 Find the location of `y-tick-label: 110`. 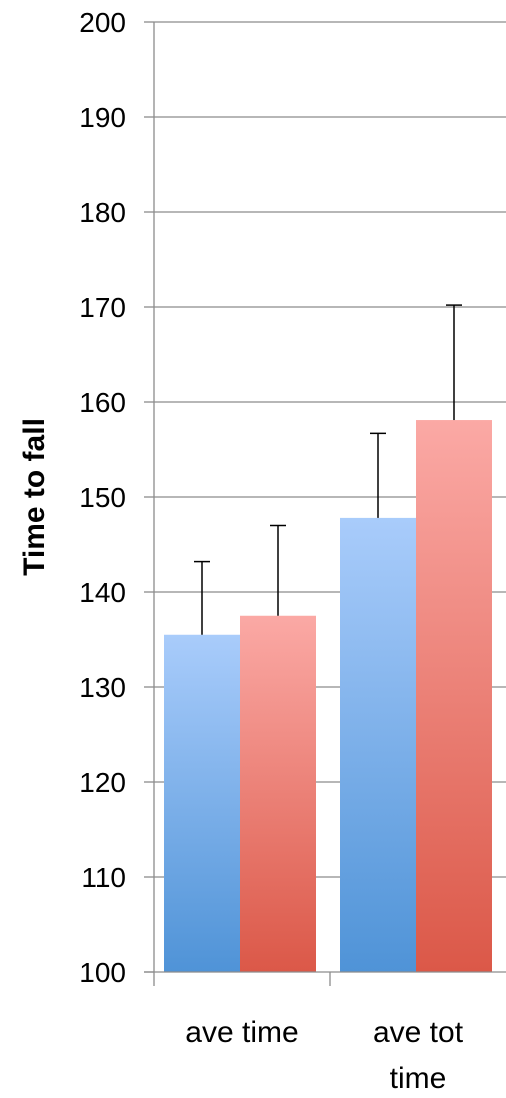

y-tick-label: 110 is located at coordinates (103, 877).